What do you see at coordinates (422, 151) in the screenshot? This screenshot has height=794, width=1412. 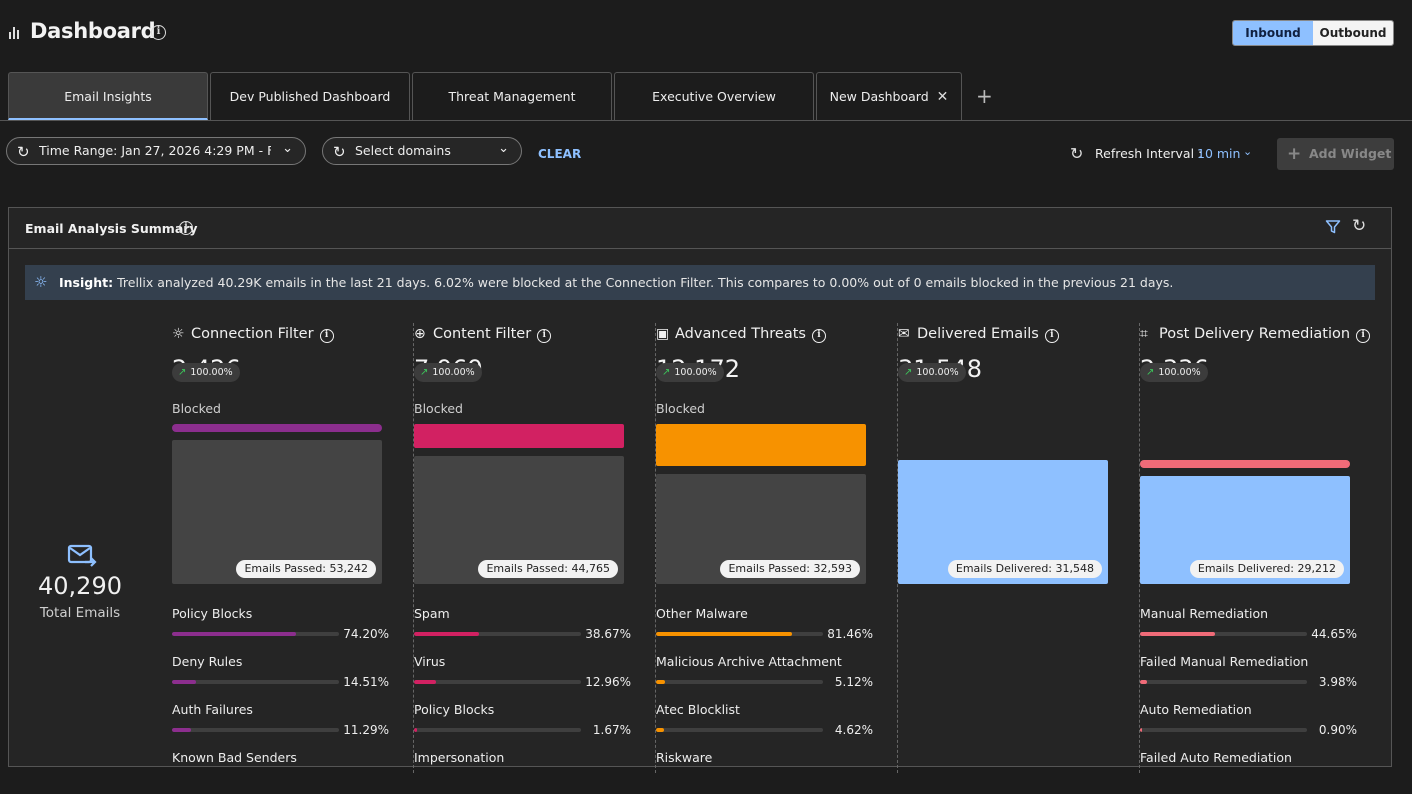 I see `domains-dropdown: ↻ Select domains ⌄` at bounding box center [422, 151].